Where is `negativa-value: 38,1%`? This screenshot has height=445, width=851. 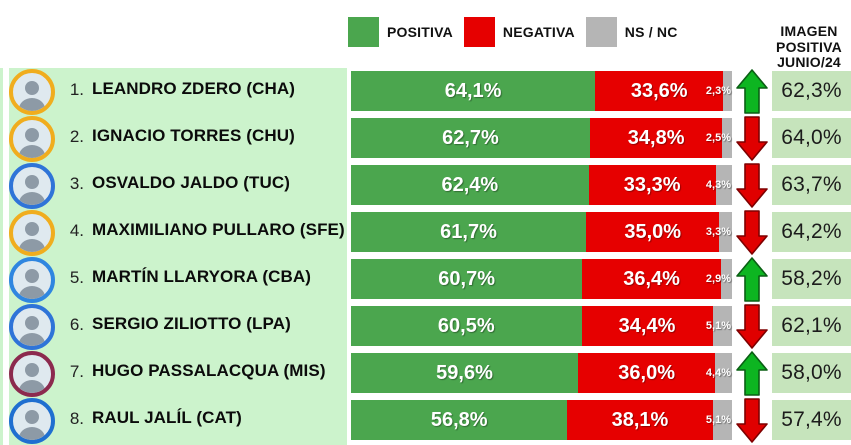
negativa-value: 38,1% is located at coordinates (640, 419).